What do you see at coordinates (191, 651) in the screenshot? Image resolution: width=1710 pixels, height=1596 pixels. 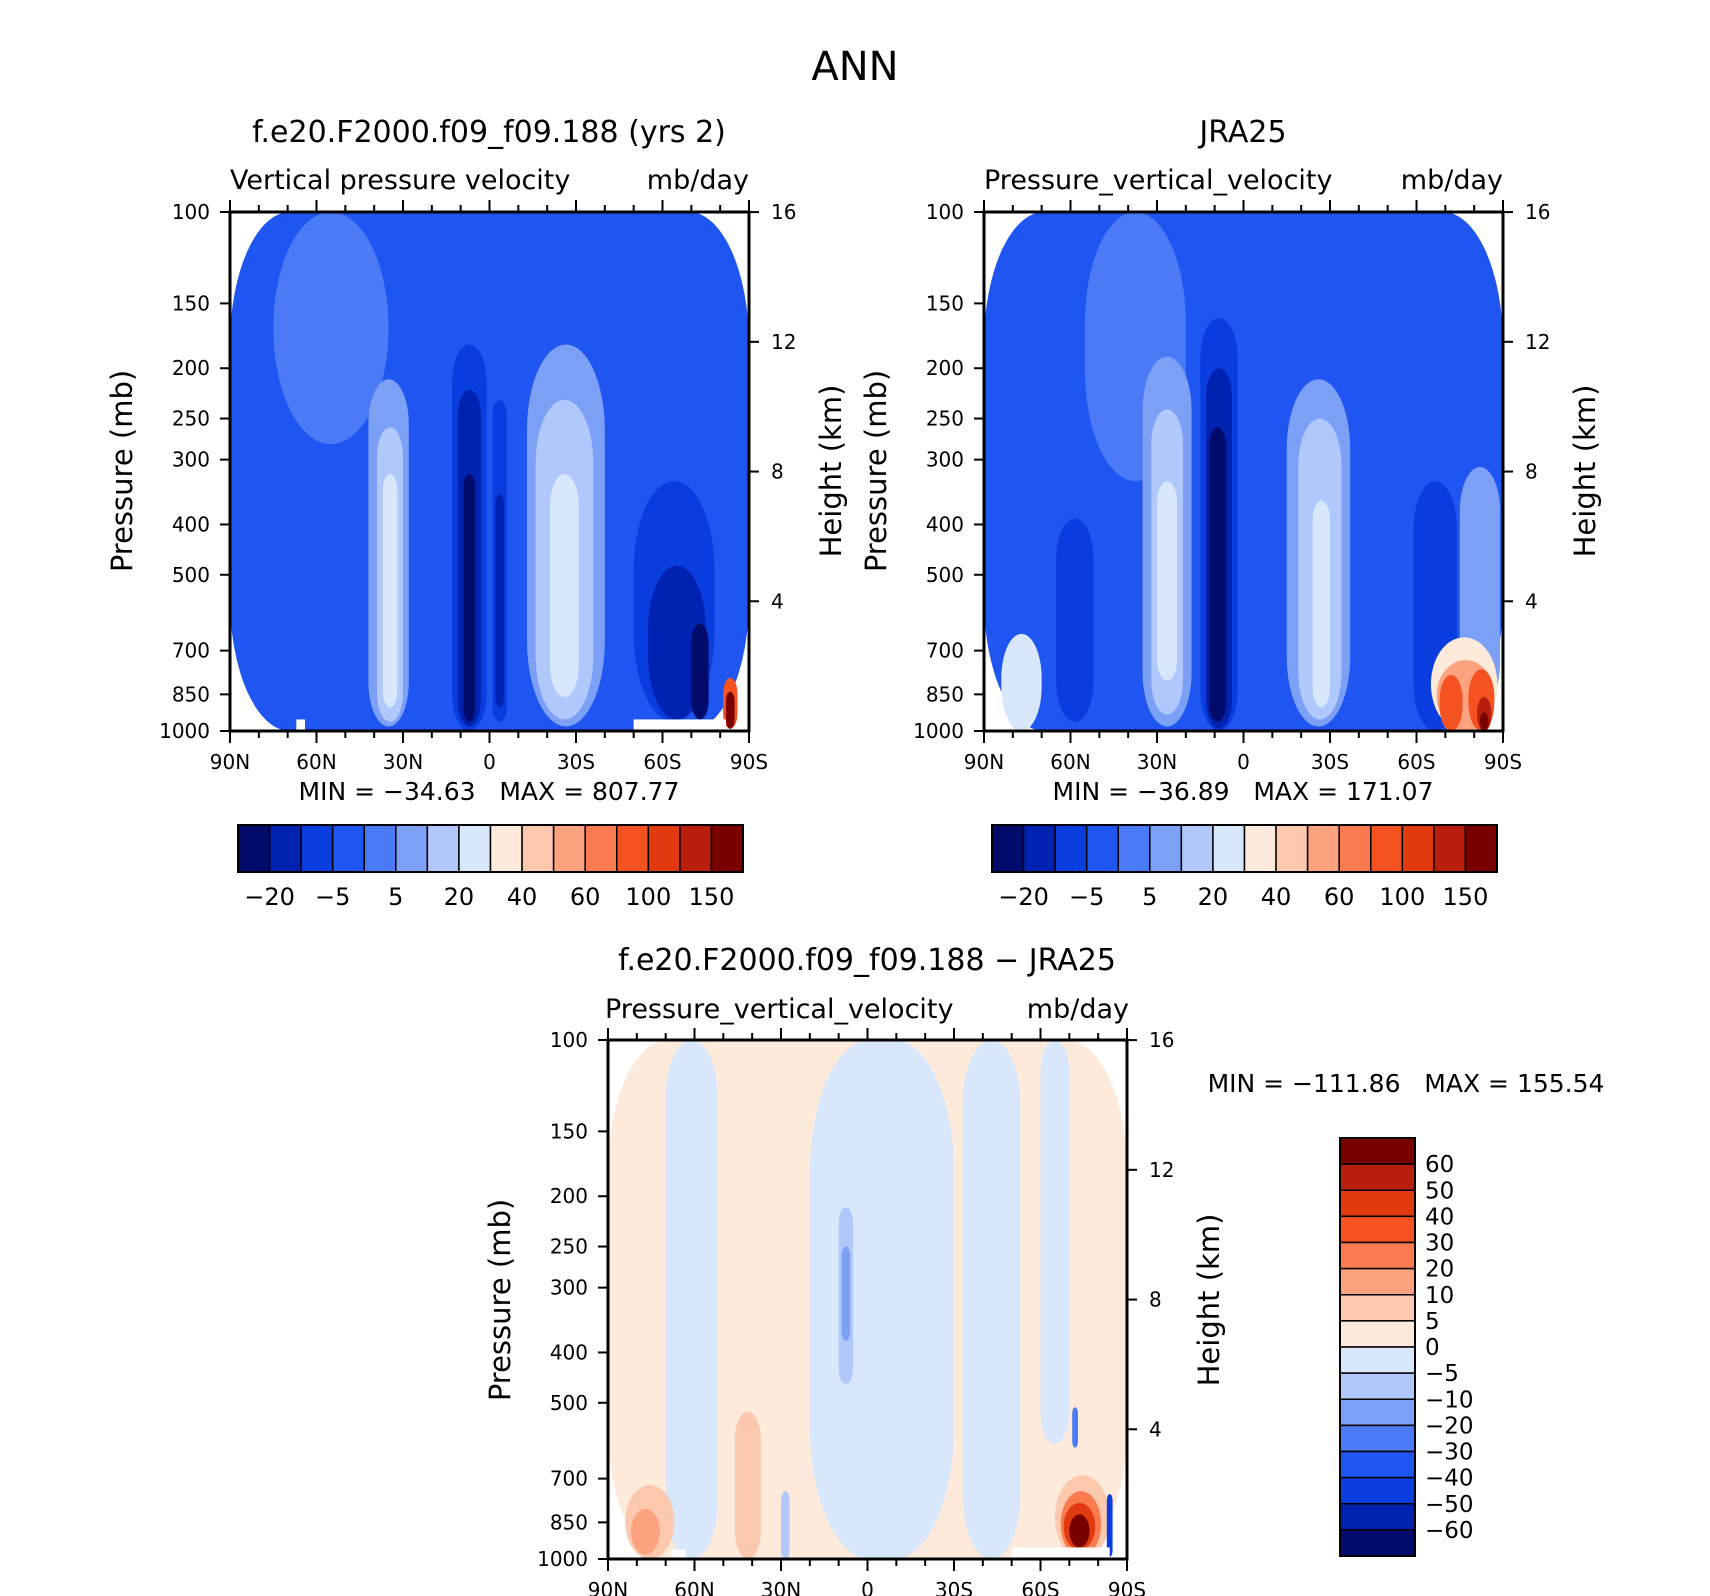 I see `y-tick-label: 700` at bounding box center [191, 651].